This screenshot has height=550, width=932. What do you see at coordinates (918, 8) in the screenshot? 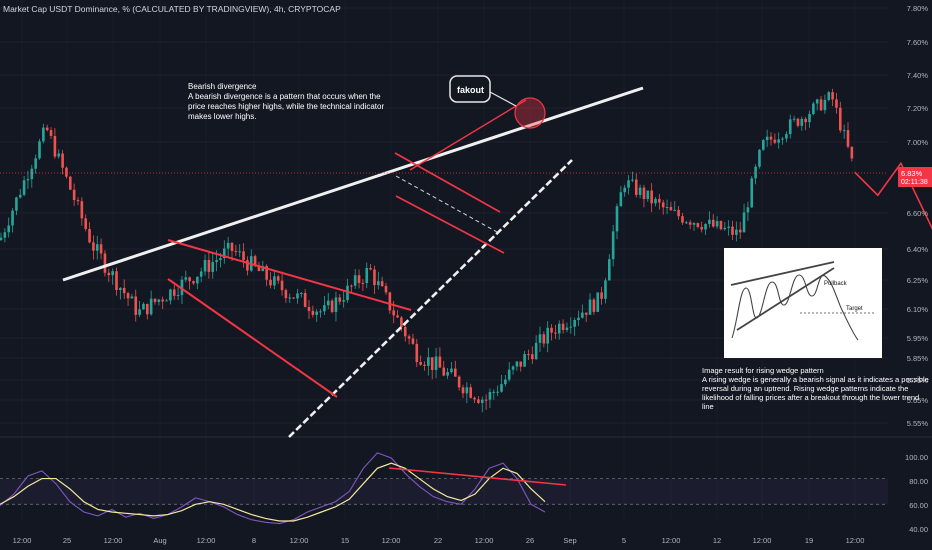
I see `y-tick-label: 7.80%` at bounding box center [918, 8].